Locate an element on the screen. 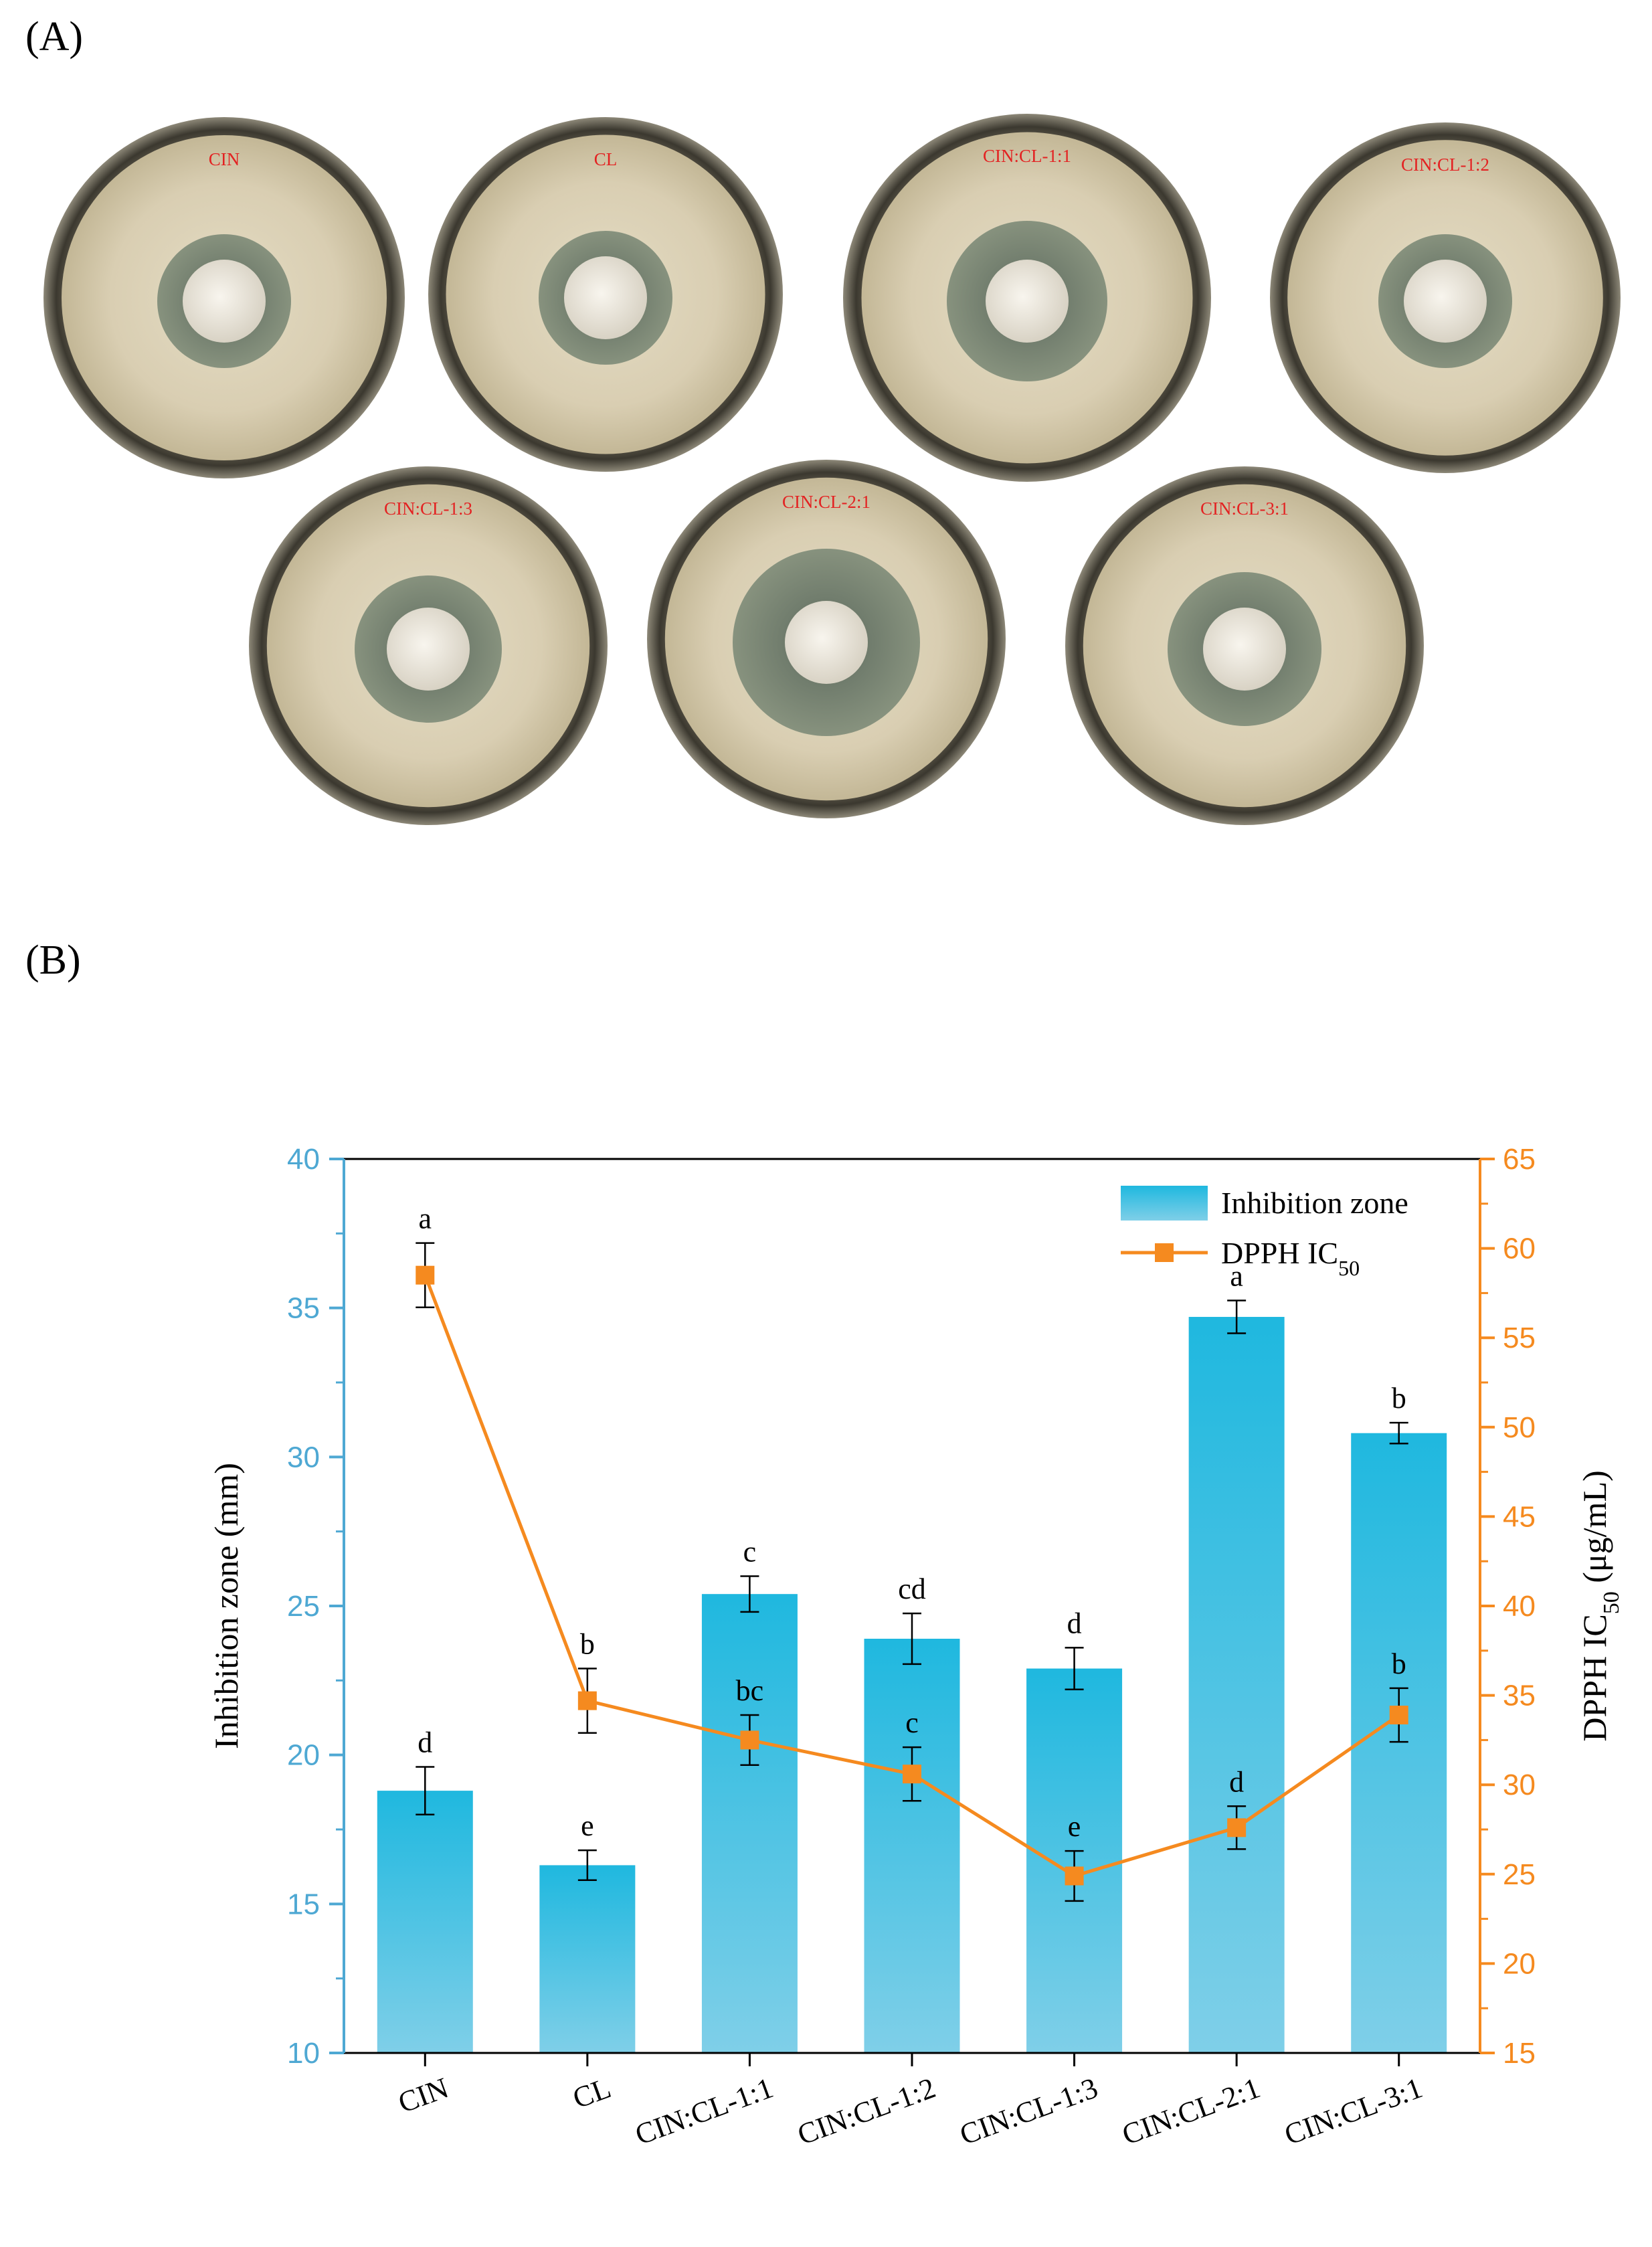 Image resolution: width=1652 pixels, height=2247 pixels. x-tick-label: CL is located at coordinates (592, 2093).